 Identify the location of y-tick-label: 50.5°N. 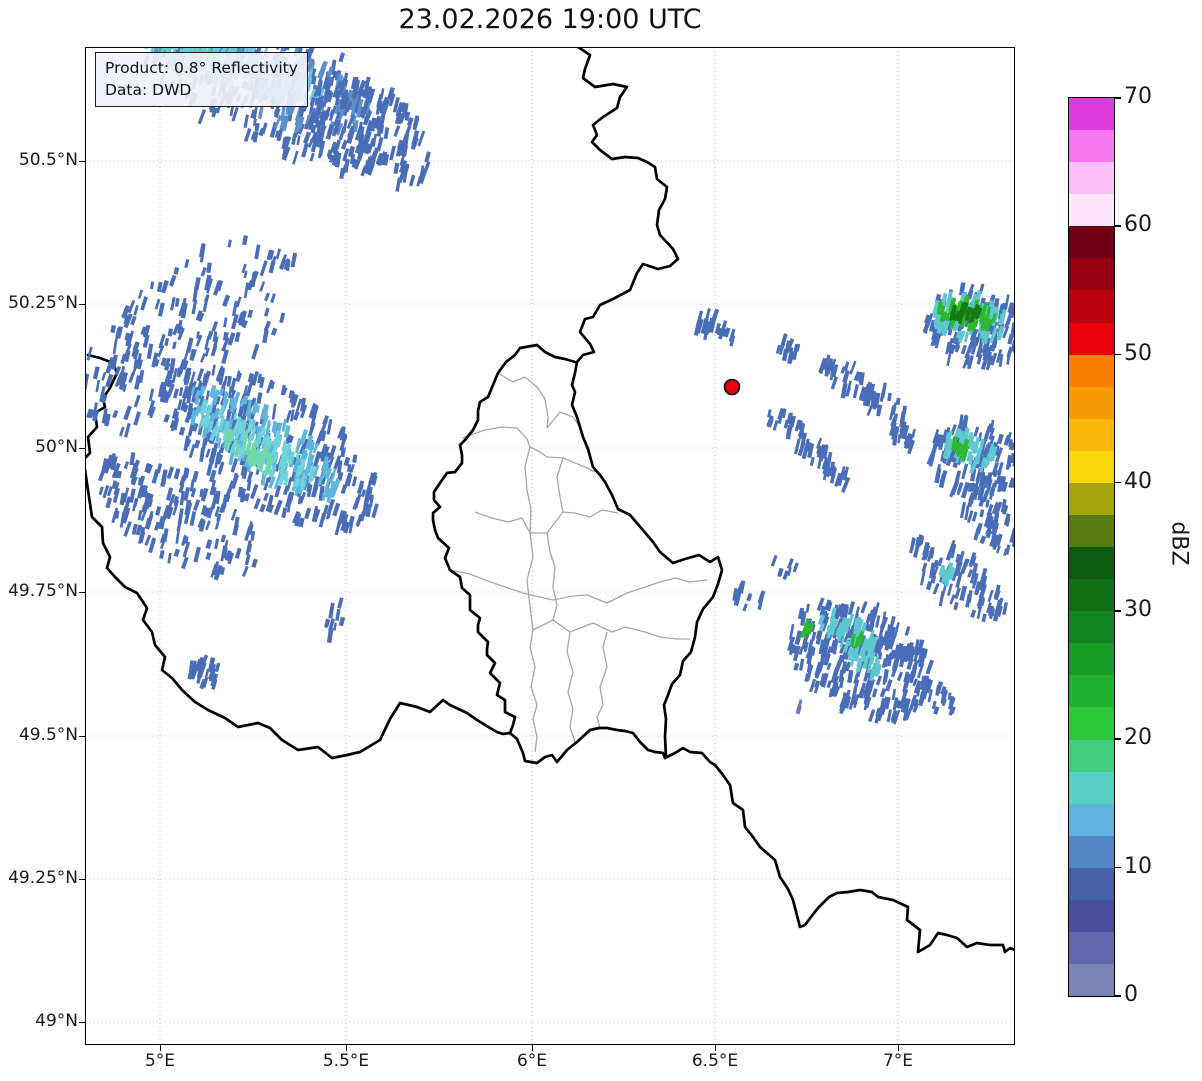
(48, 160).